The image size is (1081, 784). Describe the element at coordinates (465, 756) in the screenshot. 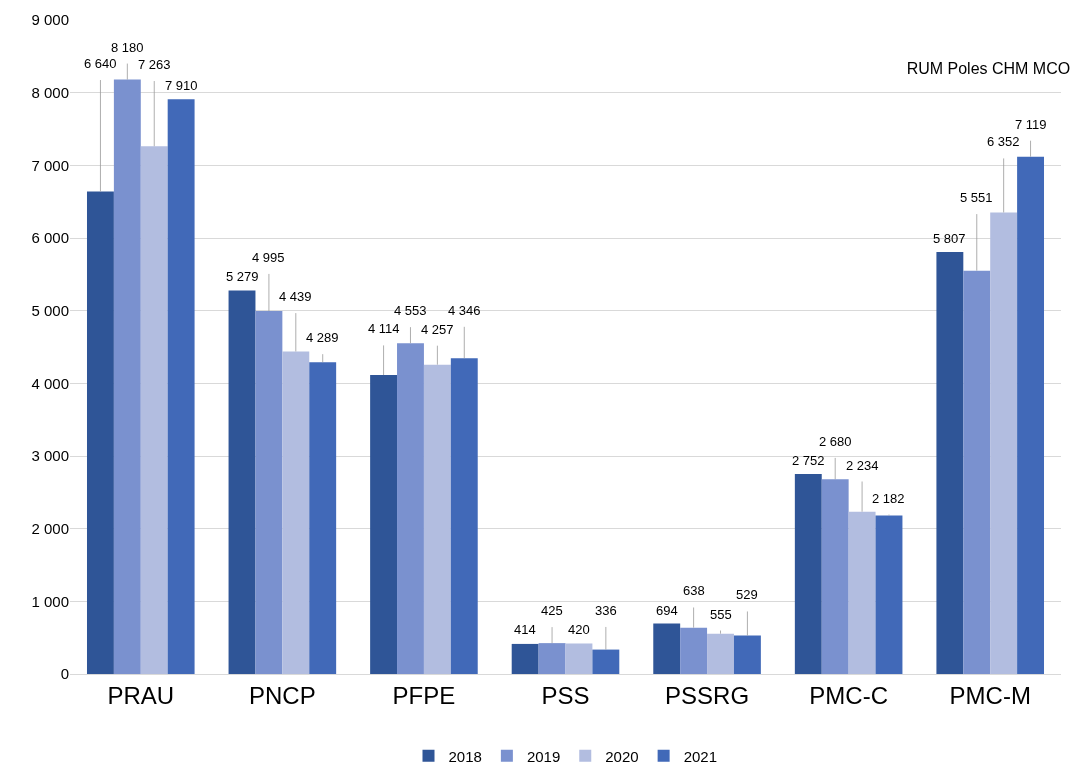

I see `legend-label: 2018` at that location.